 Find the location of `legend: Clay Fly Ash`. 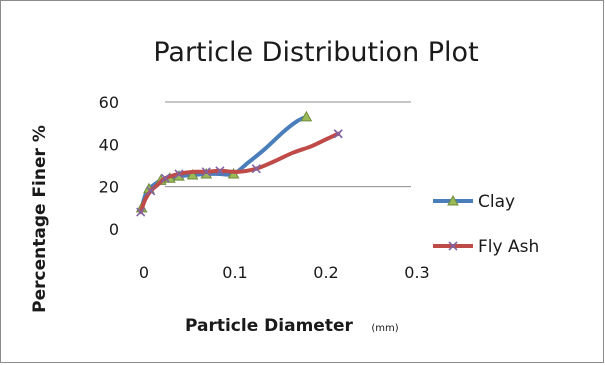

legend: Clay Fly Ash is located at coordinates (486, 224).